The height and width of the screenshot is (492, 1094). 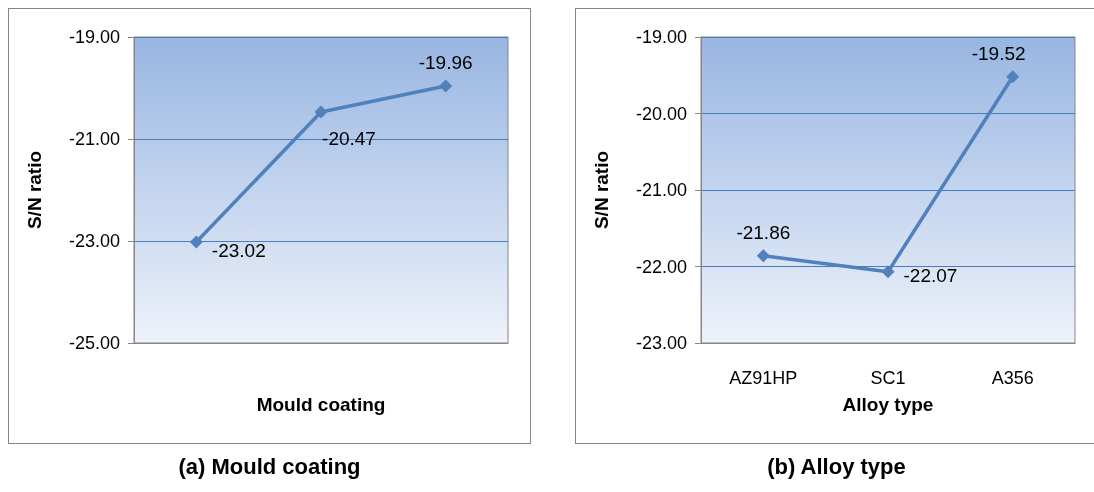 What do you see at coordinates (321, 404) in the screenshot?
I see `x-axis-title: Mould coating` at bounding box center [321, 404].